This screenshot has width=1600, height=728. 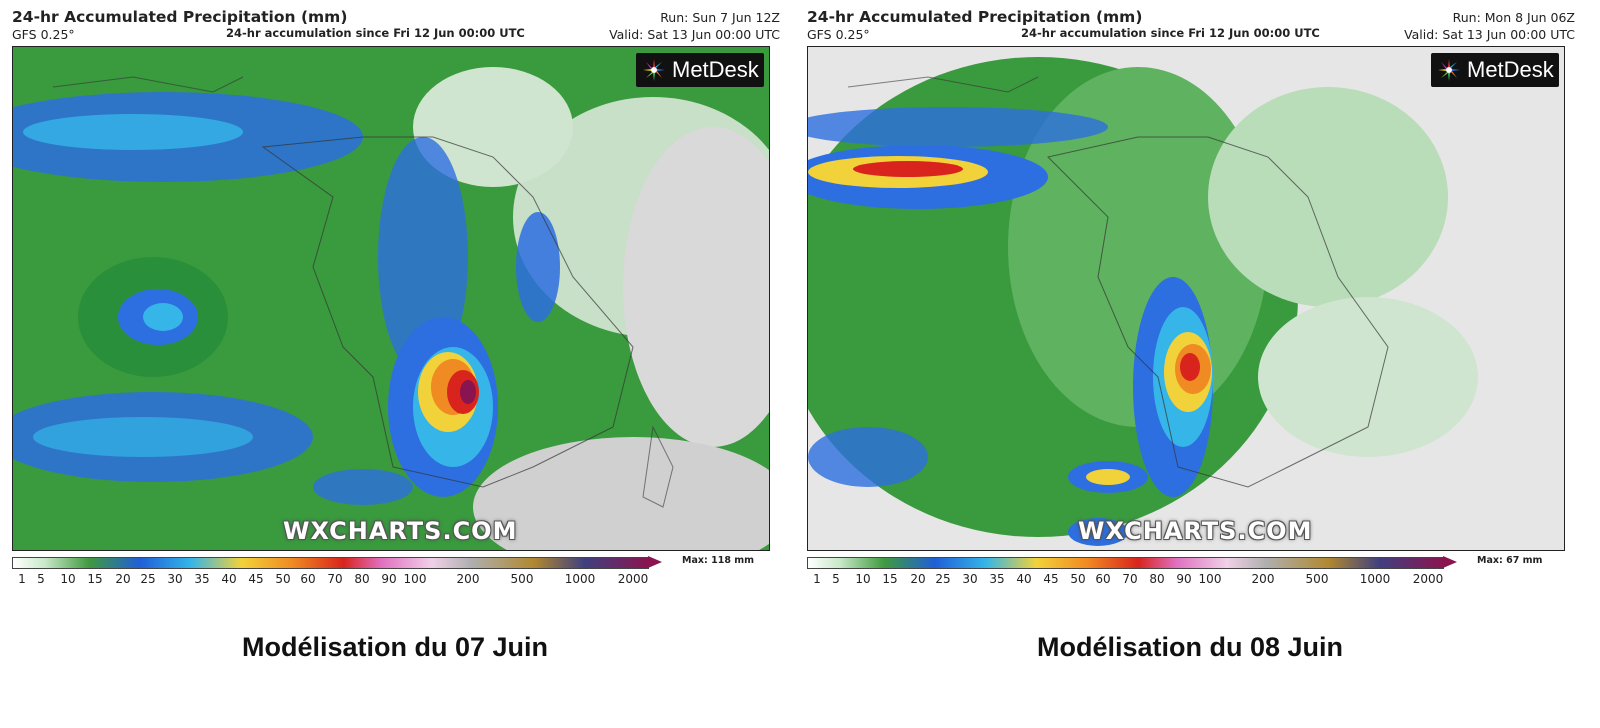 What do you see at coordinates (1510, 560) in the screenshot?
I see `max-label: Max: 67 mm` at bounding box center [1510, 560].